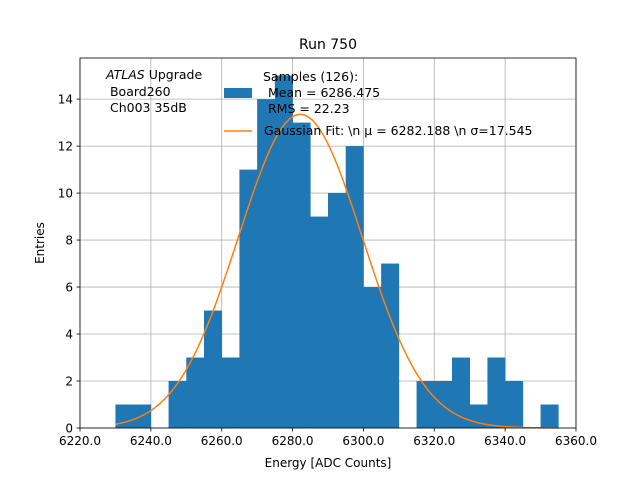  I want to click on x-tick-label: 6300.0, so click(363, 441).